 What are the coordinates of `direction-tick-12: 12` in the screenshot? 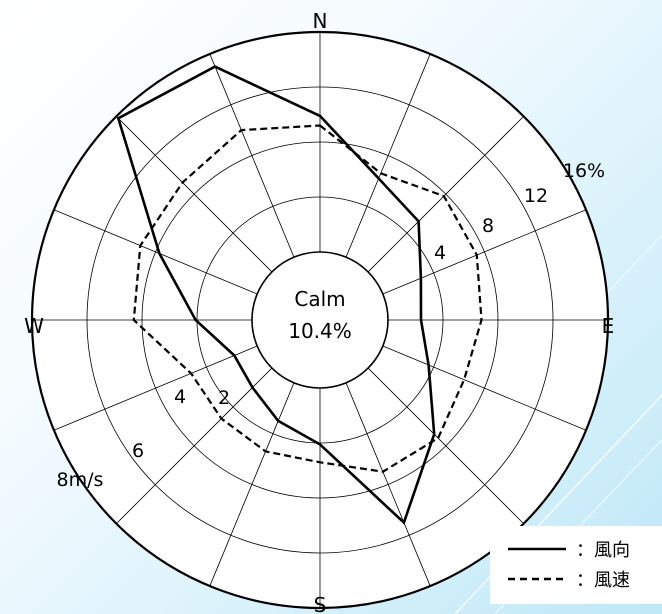 It's located at (536, 196).